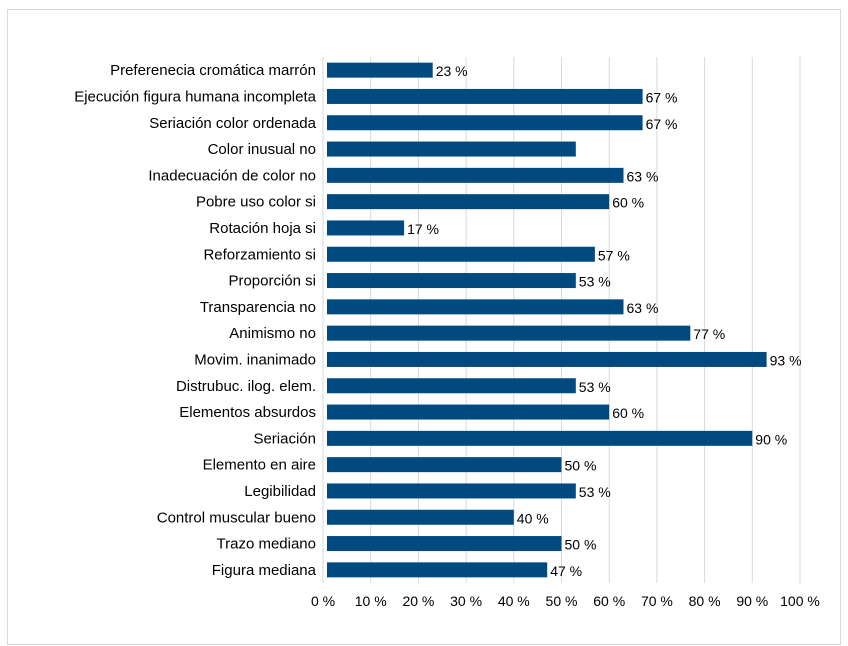  I want to click on data-label: 77 %, so click(709, 334).